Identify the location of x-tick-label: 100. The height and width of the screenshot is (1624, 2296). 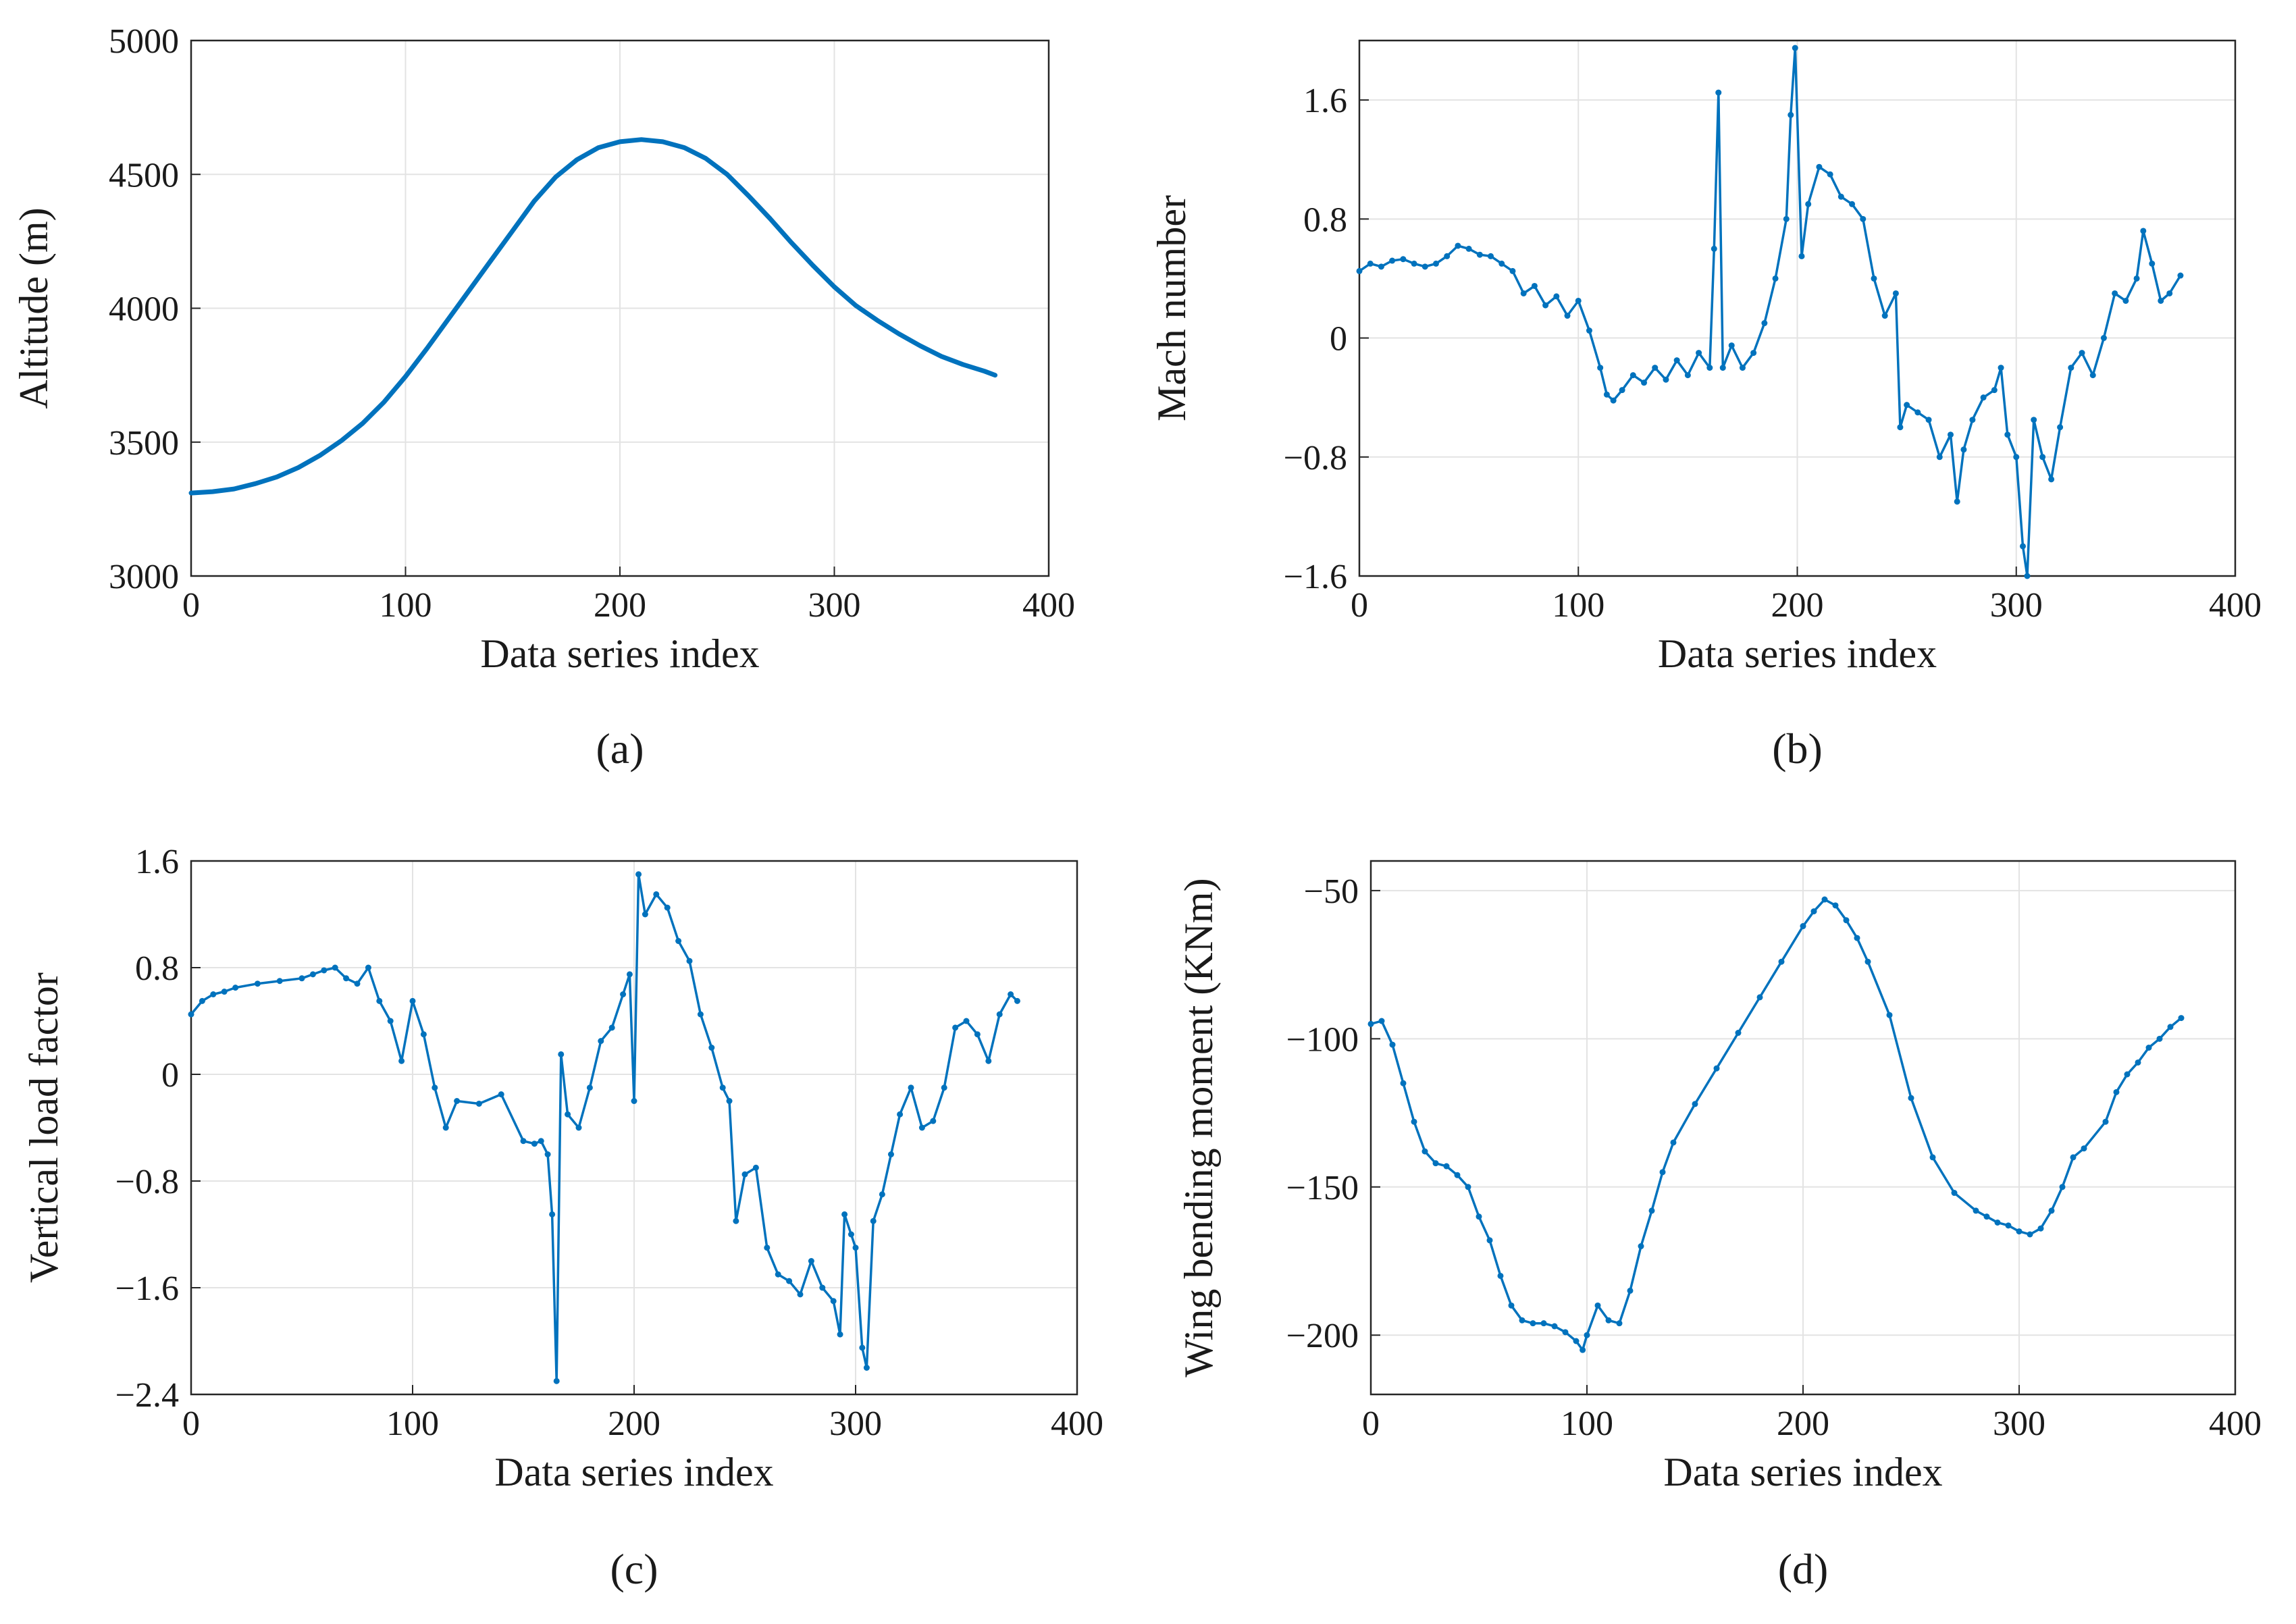
(1578, 605).